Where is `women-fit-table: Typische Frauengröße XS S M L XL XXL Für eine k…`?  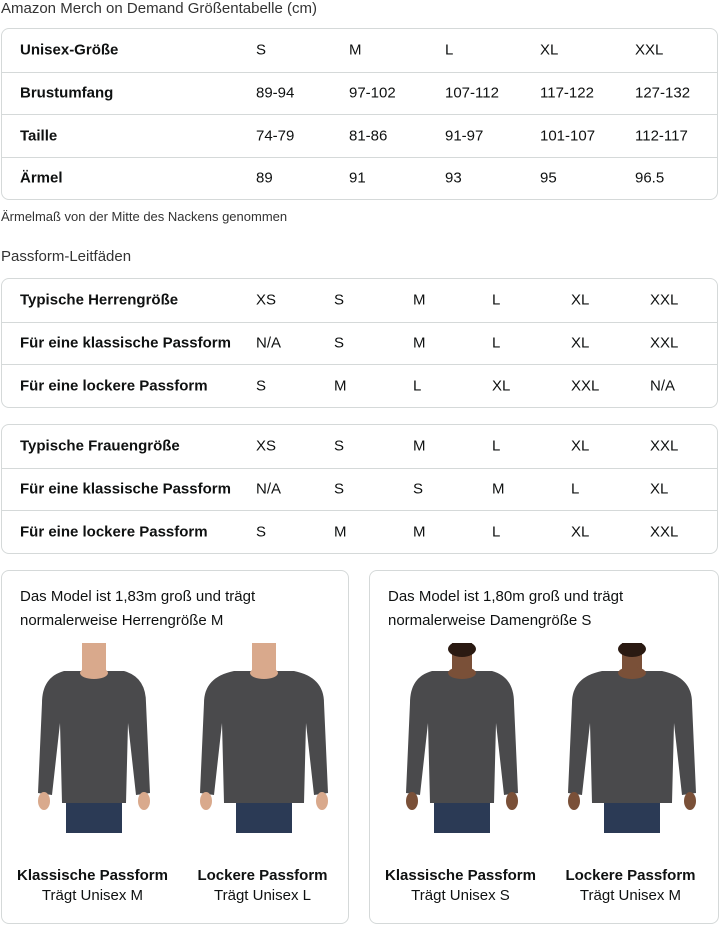 women-fit-table: Typische Frauengröße XS S M L XL XXL Für eine k… is located at coordinates (359, 489).